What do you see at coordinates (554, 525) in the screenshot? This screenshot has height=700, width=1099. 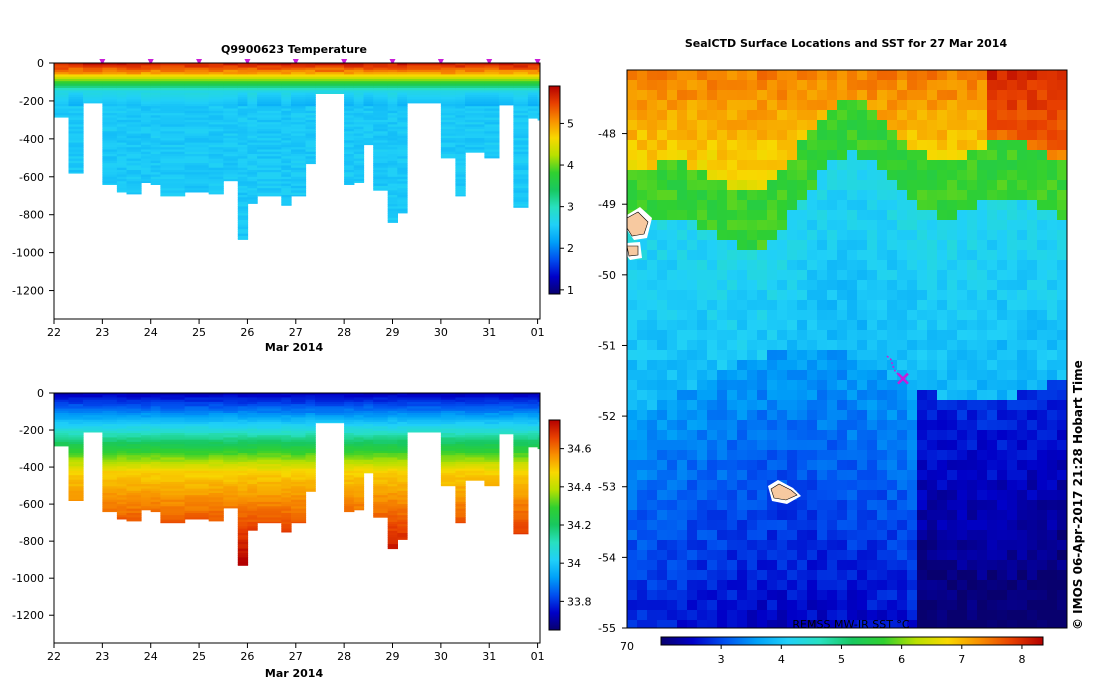 I see `salinity-colorbar` at bounding box center [554, 525].